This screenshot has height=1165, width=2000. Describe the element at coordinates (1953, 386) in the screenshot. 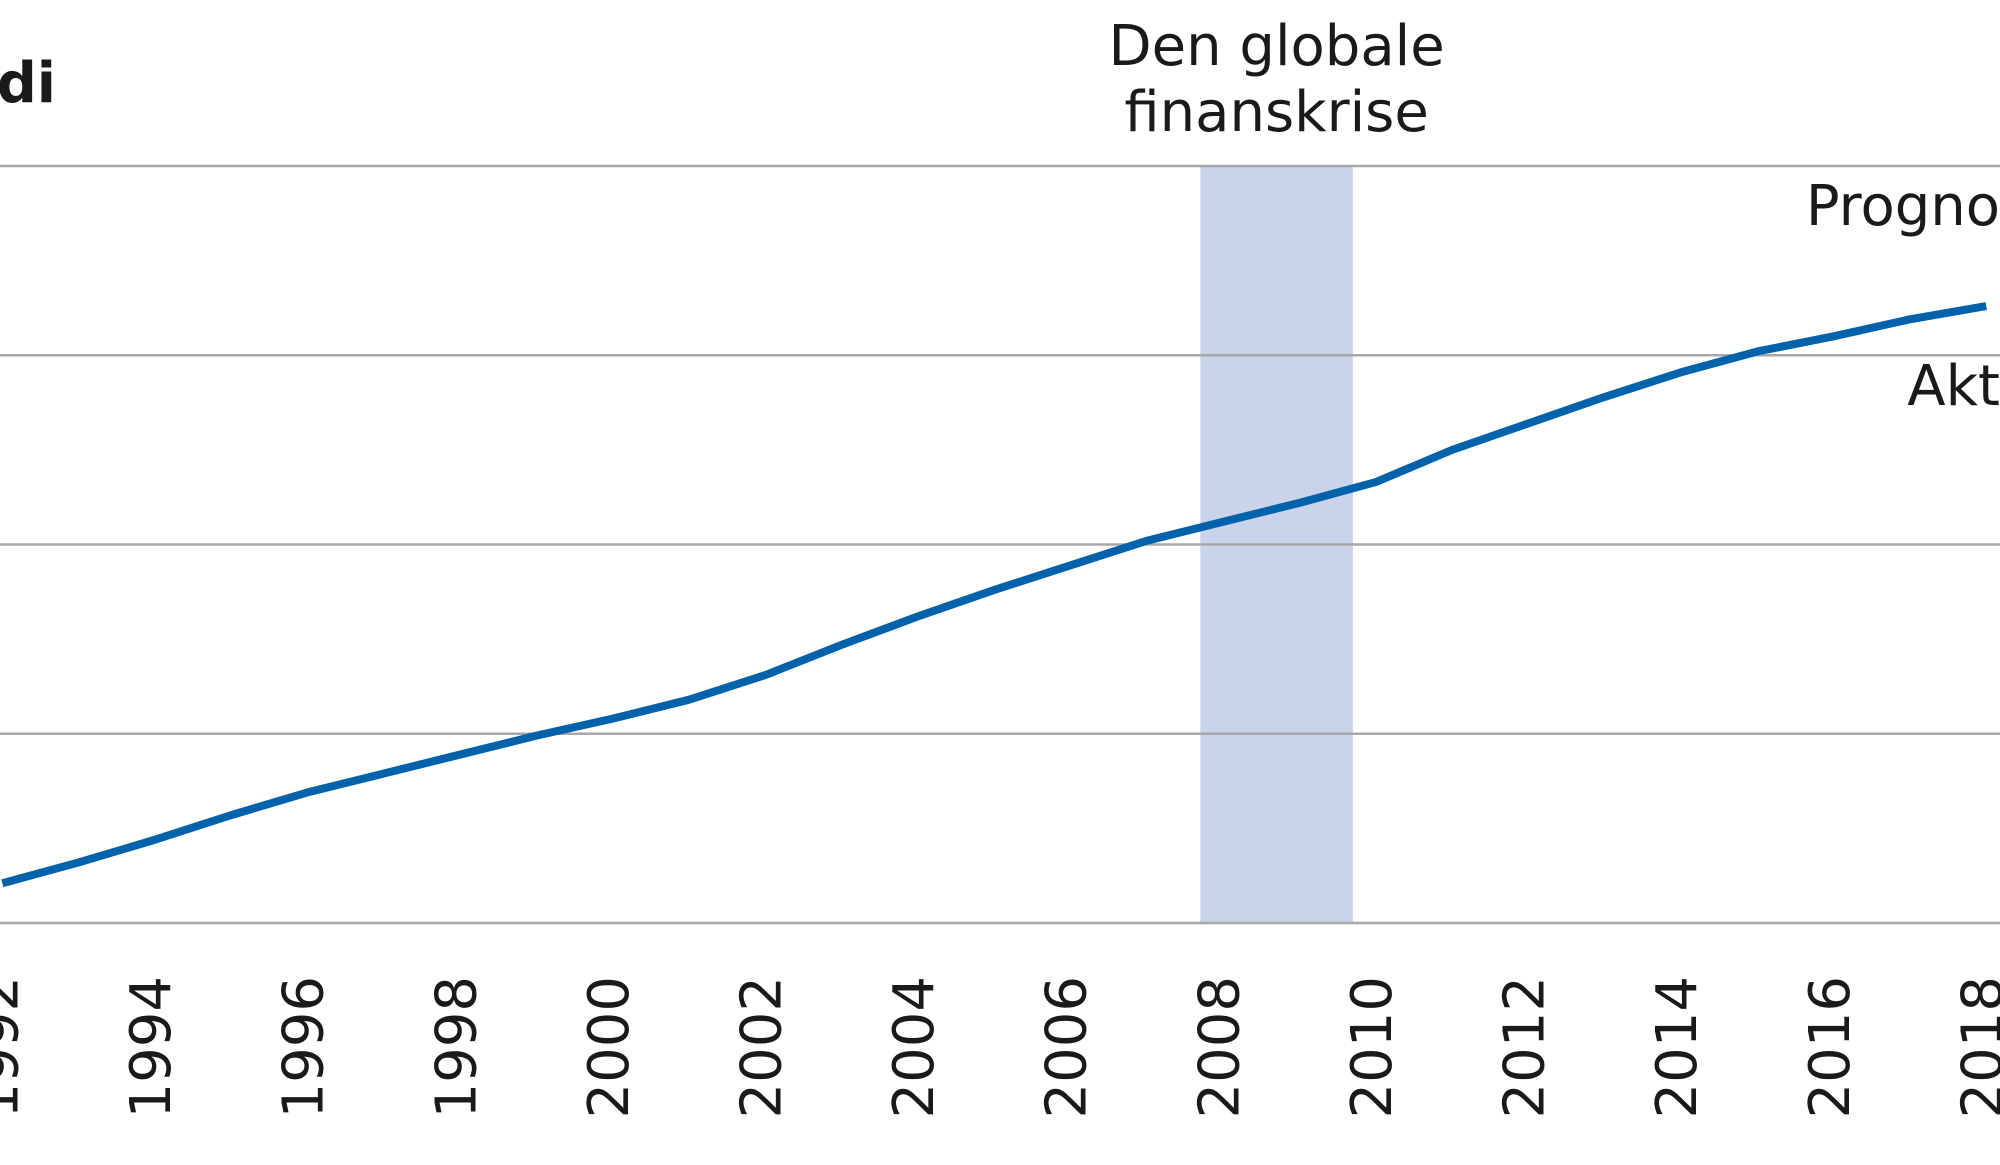

I see `line-label: Akt` at that location.